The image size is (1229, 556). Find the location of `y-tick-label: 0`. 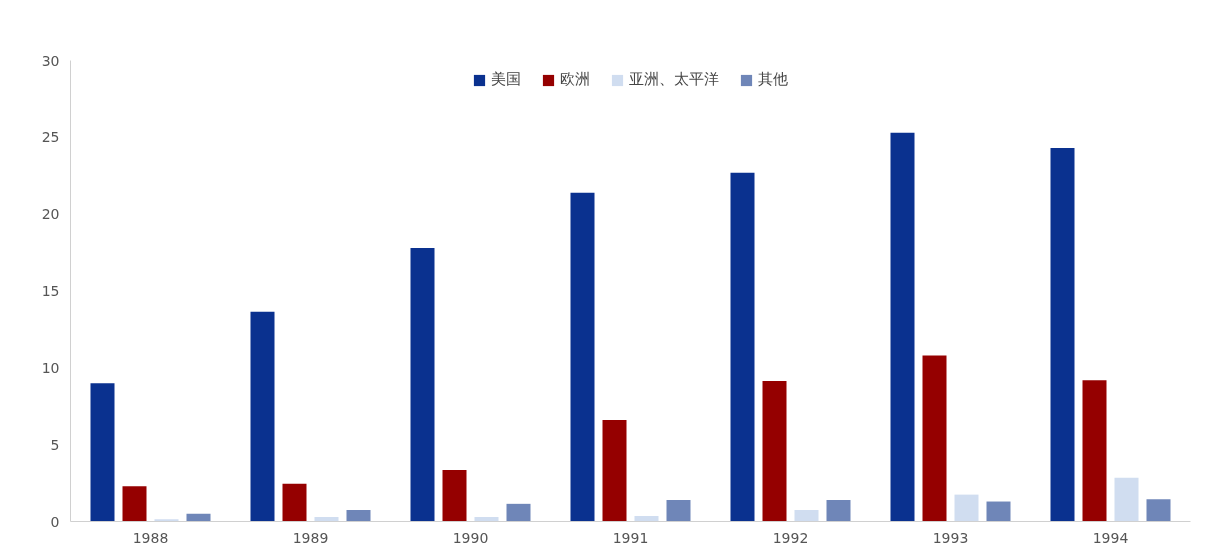

y-tick-label: 0 is located at coordinates (55, 521).